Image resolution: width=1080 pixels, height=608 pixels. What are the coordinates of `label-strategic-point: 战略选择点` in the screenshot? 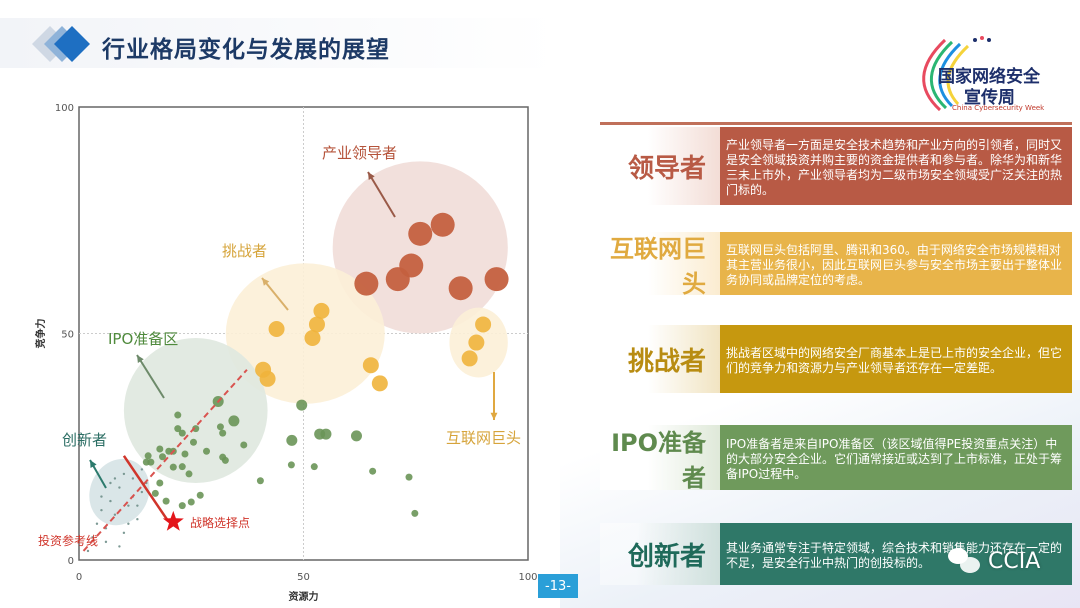 It's located at (220, 522).